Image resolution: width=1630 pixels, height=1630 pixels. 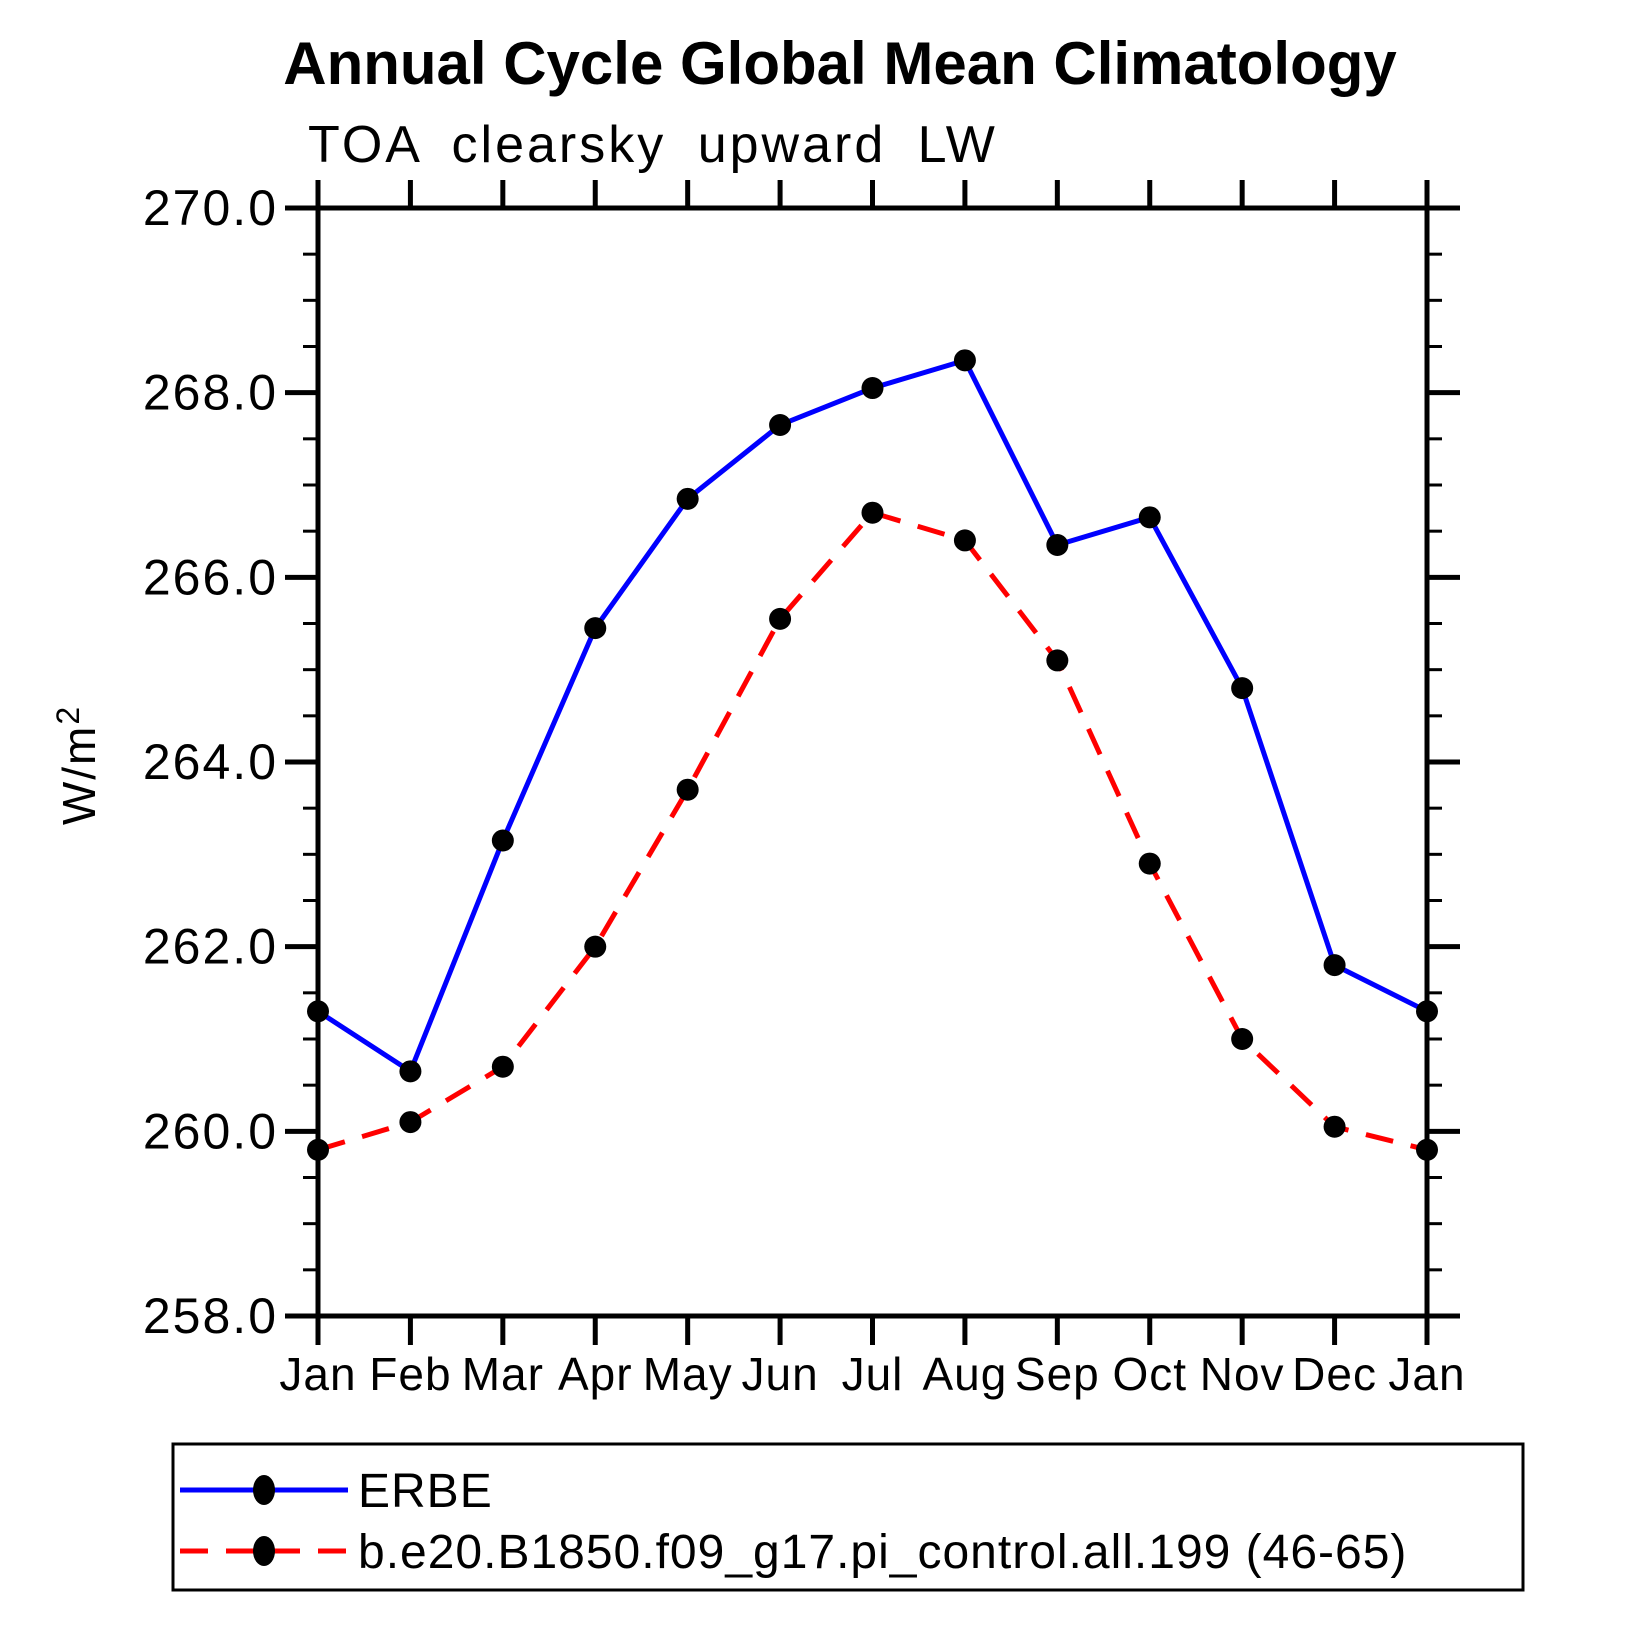 I want to click on x-month-label: Dec, so click(x=1334, y=1374).